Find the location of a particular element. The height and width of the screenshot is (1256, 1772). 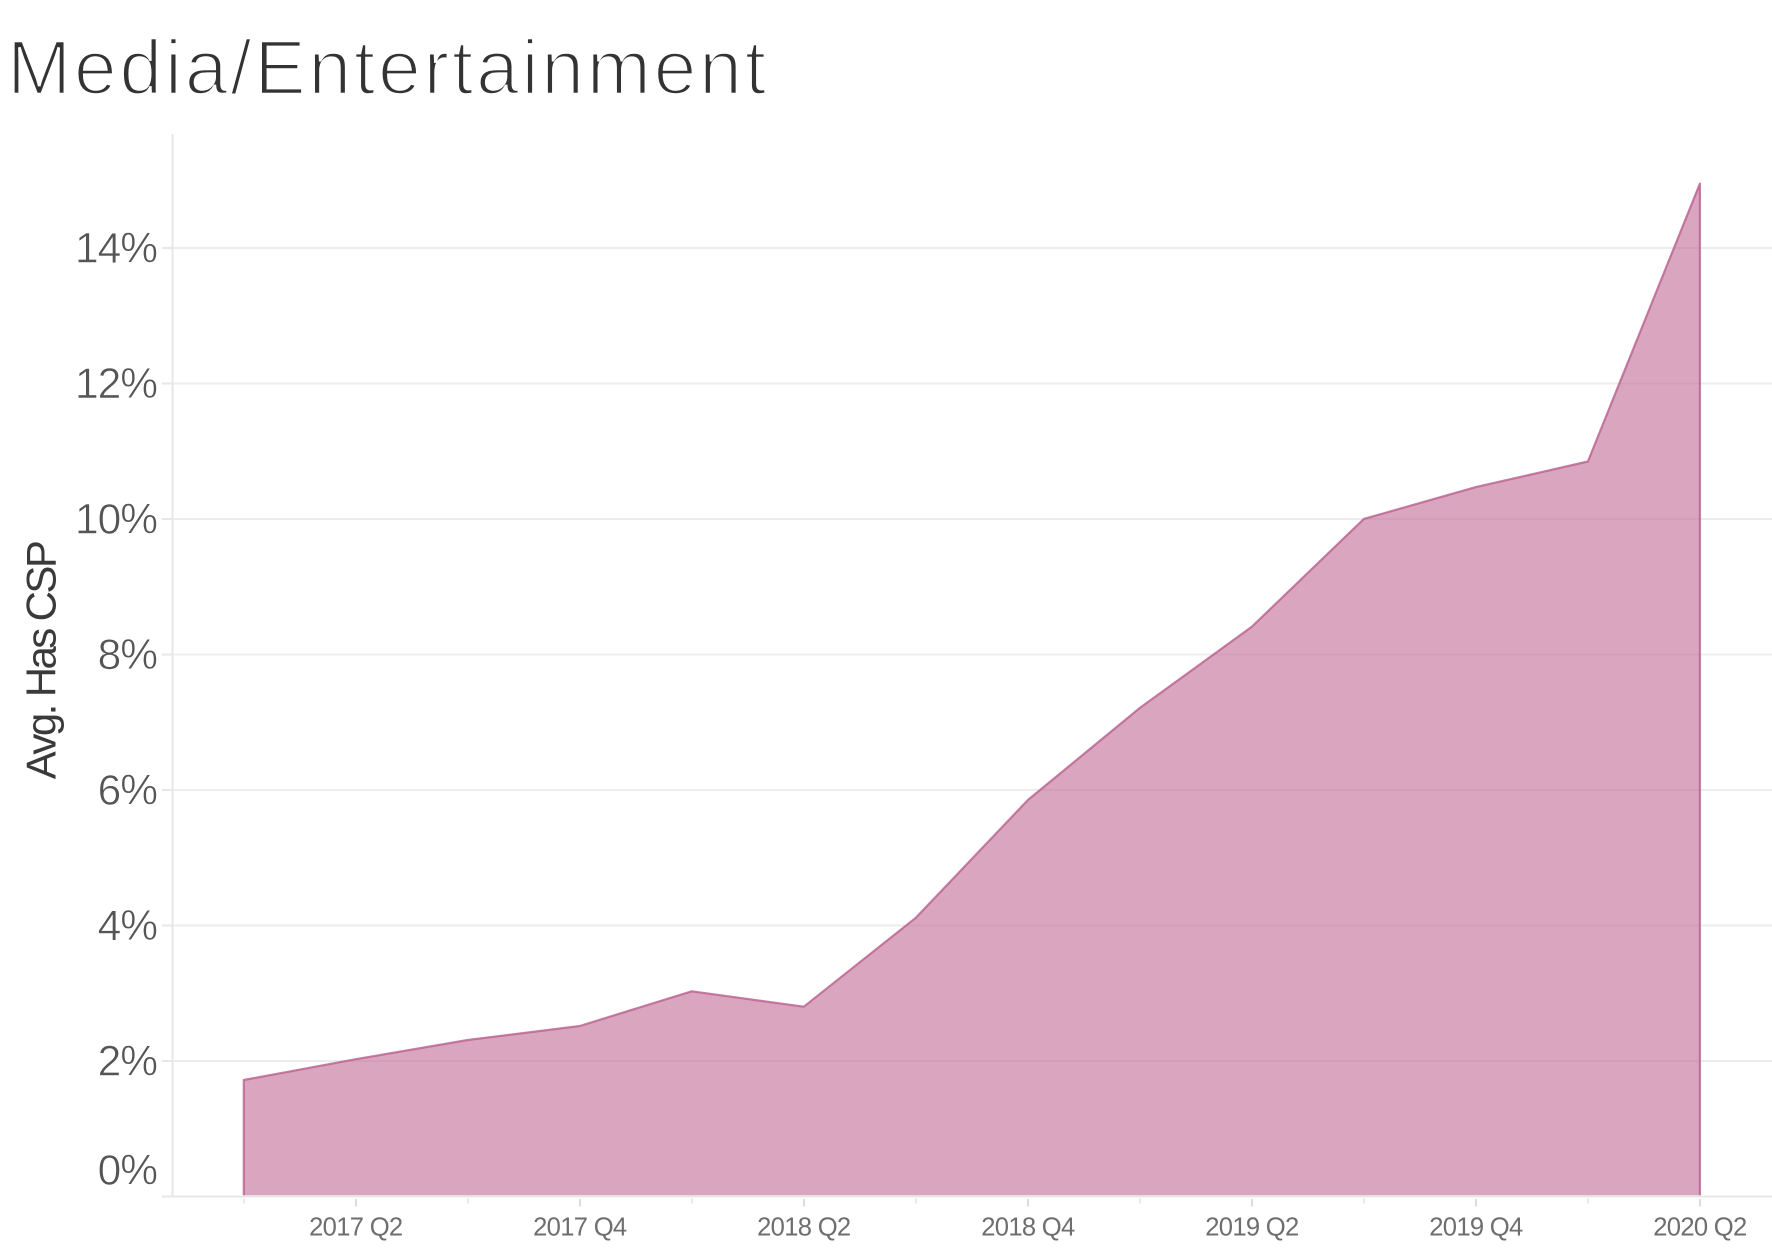

svg-text: 2017 Q4 is located at coordinates (580, 1228).